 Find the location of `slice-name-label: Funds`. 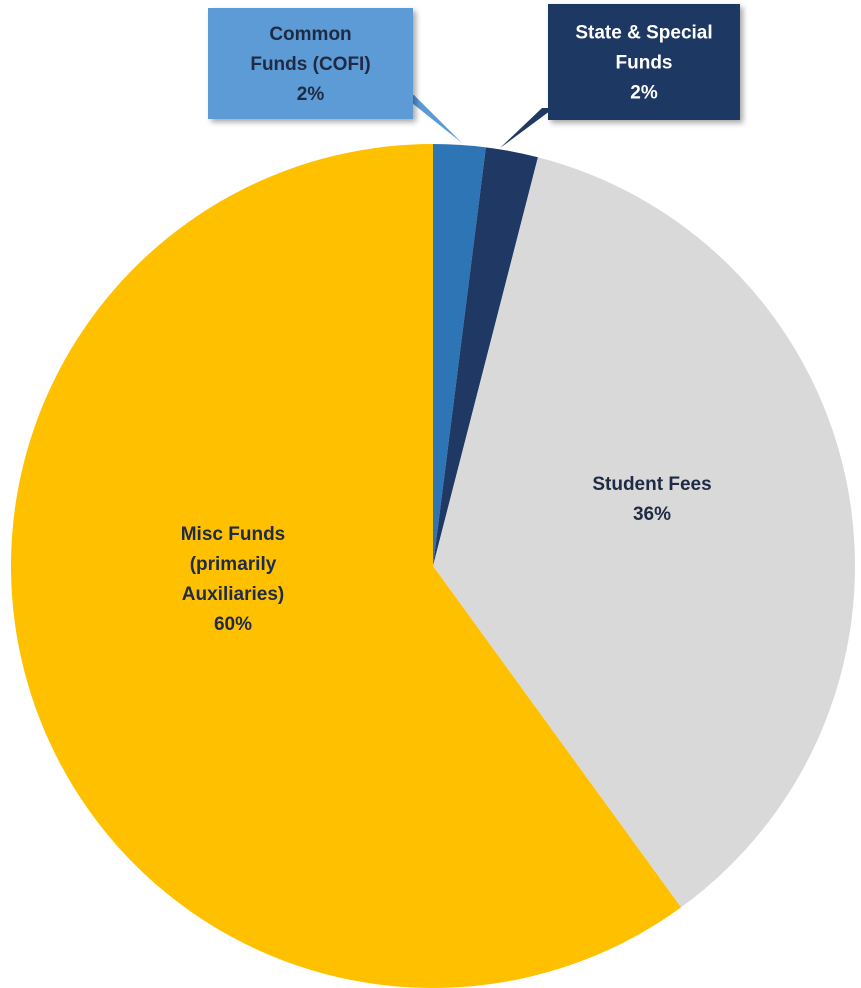

slice-name-label: Funds is located at coordinates (644, 63).